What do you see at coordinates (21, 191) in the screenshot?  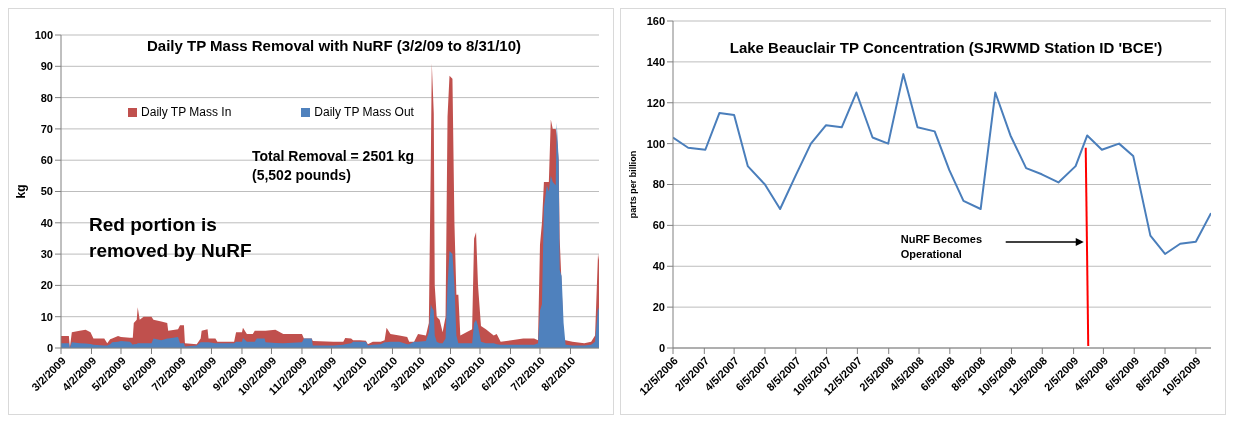 I see `y-axis-title: kg` at bounding box center [21, 191].